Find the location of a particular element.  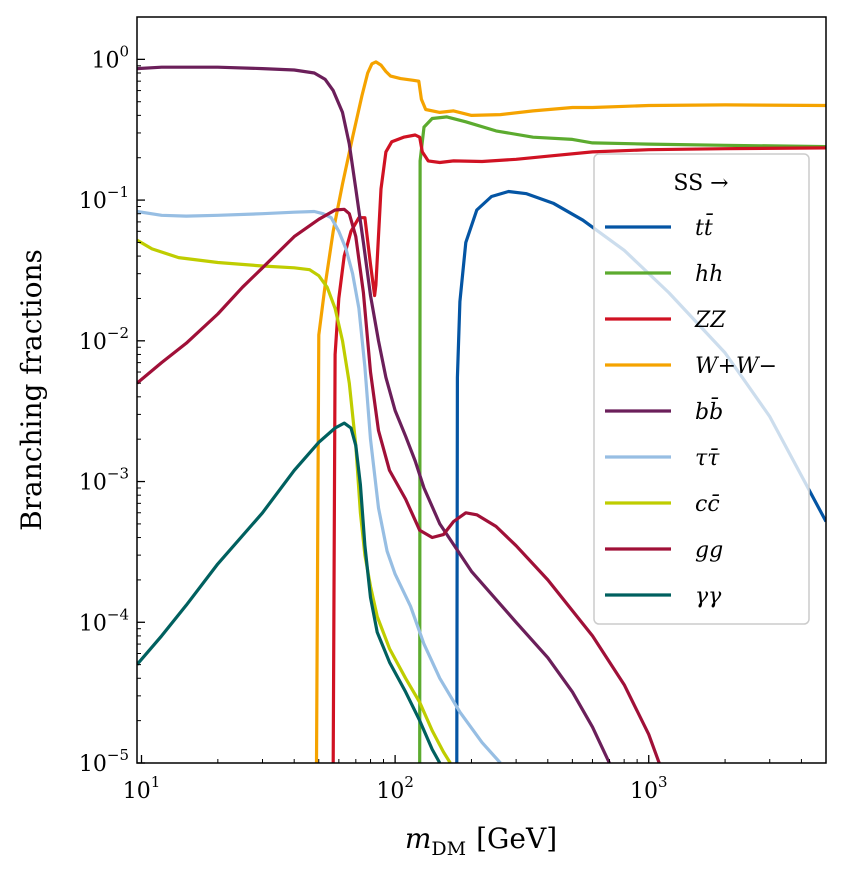

y-tick-label: 10⁻³ is located at coordinates (104, 480).